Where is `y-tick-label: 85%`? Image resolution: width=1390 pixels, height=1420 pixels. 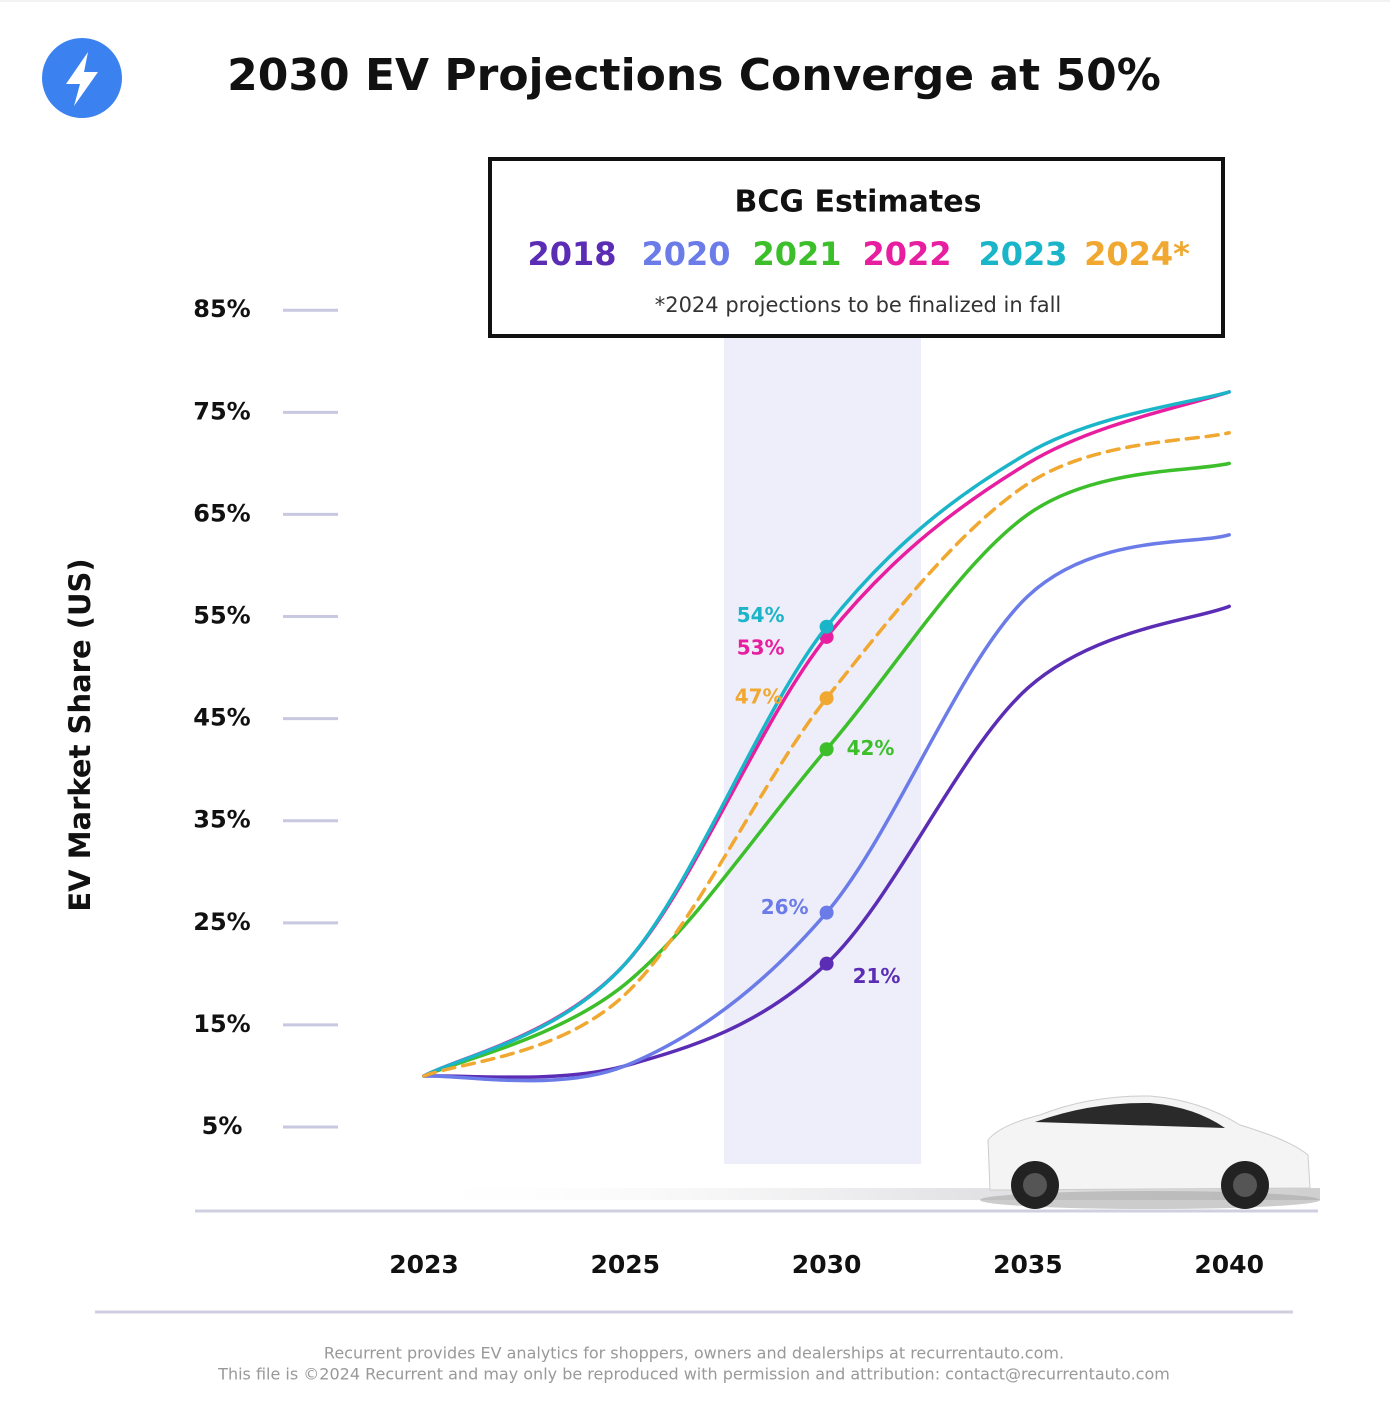
y-tick-label: 85% is located at coordinates (221, 309).